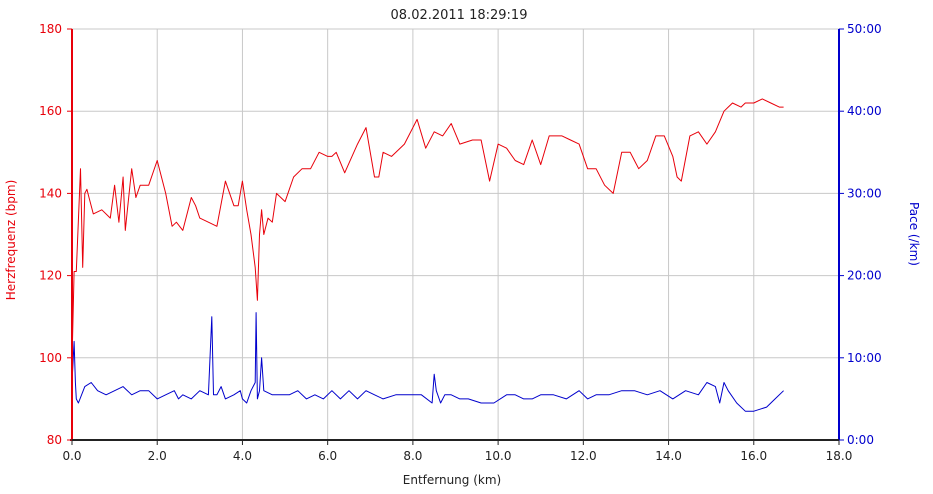 This screenshot has width=933, height=494. What do you see at coordinates (71, 456) in the screenshot?
I see `x-tick-label: 0.0` at bounding box center [71, 456].